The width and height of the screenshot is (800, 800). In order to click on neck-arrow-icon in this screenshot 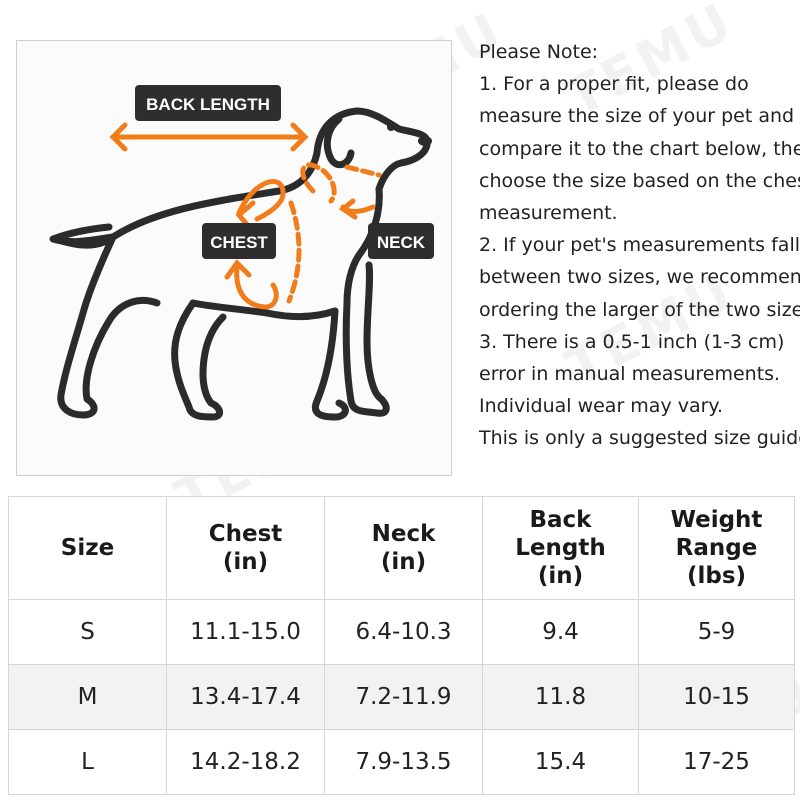, I will do `click(341, 191)`.